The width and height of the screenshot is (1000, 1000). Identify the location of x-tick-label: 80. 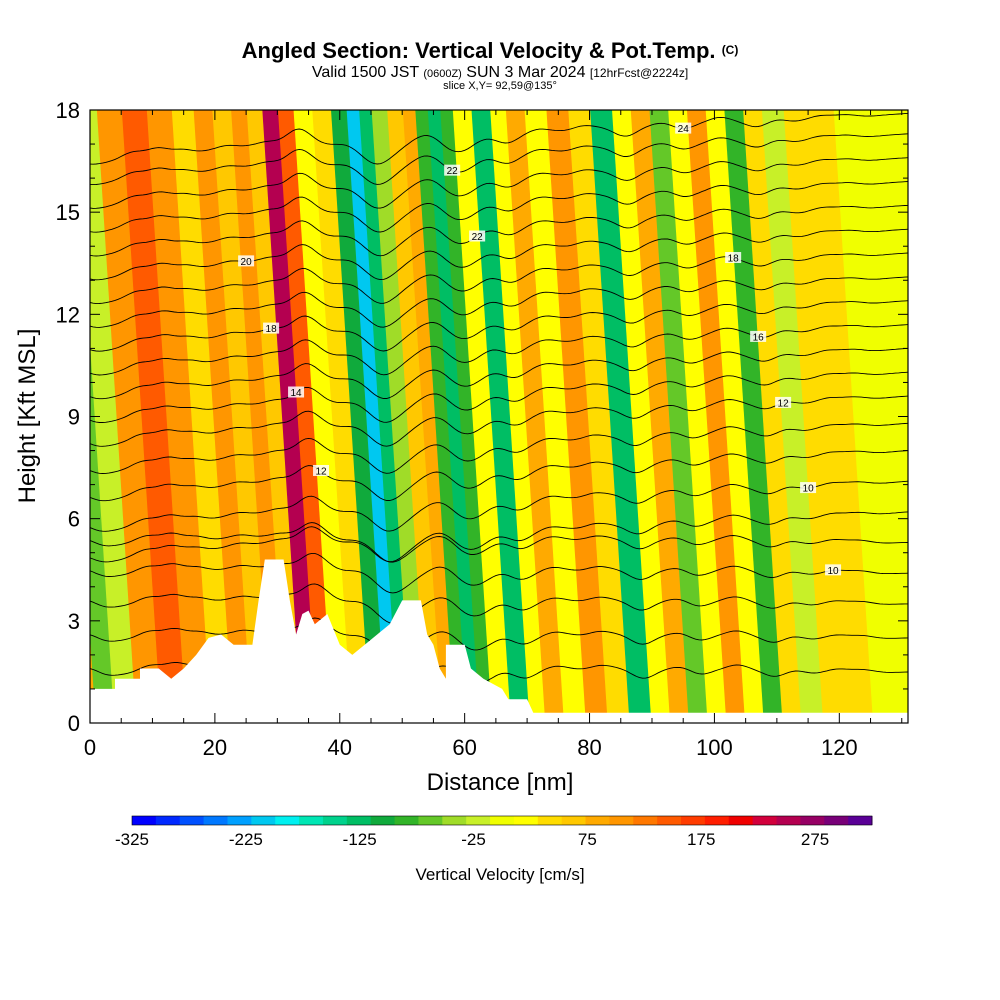
(589, 747).